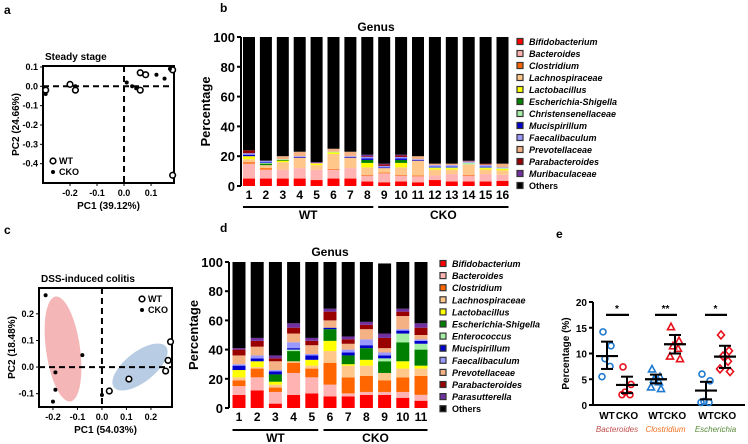  What do you see at coordinates (375, 437) in the screenshot?
I see `group-label: CKO` at bounding box center [375, 437].